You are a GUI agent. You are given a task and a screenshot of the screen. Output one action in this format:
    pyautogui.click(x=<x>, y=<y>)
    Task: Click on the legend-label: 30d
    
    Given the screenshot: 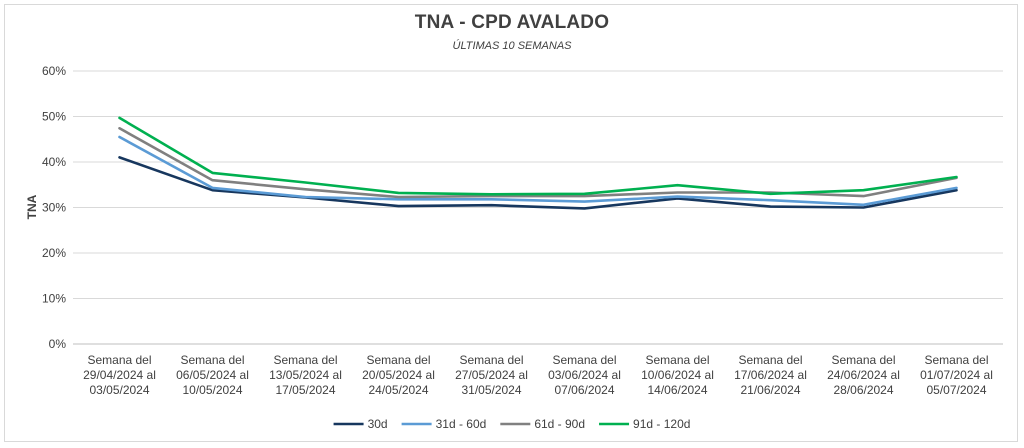 What is the action you would take?
    pyautogui.click(x=378, y=424)
    